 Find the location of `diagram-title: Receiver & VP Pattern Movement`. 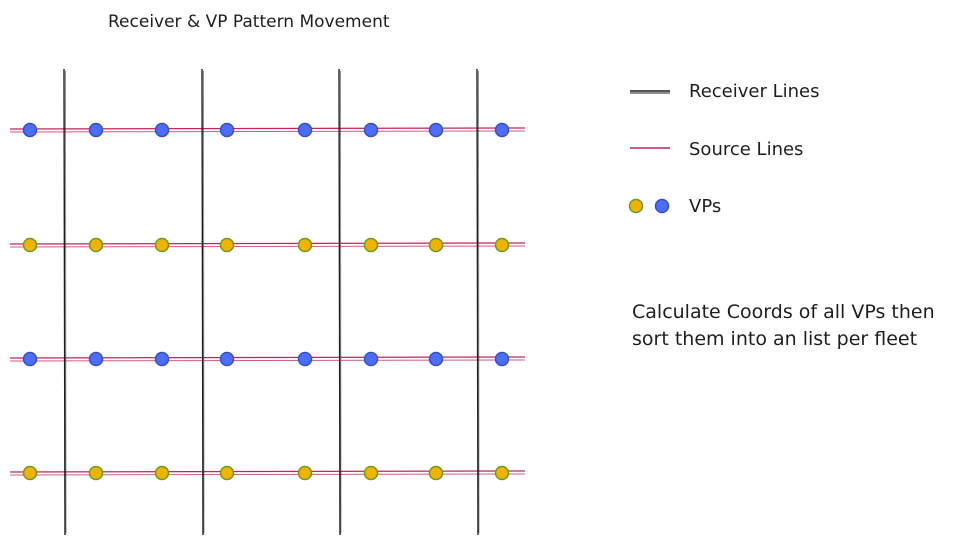

diagram-title: Receiver & VP Pattern Movement is located at coordinates (249, 22).